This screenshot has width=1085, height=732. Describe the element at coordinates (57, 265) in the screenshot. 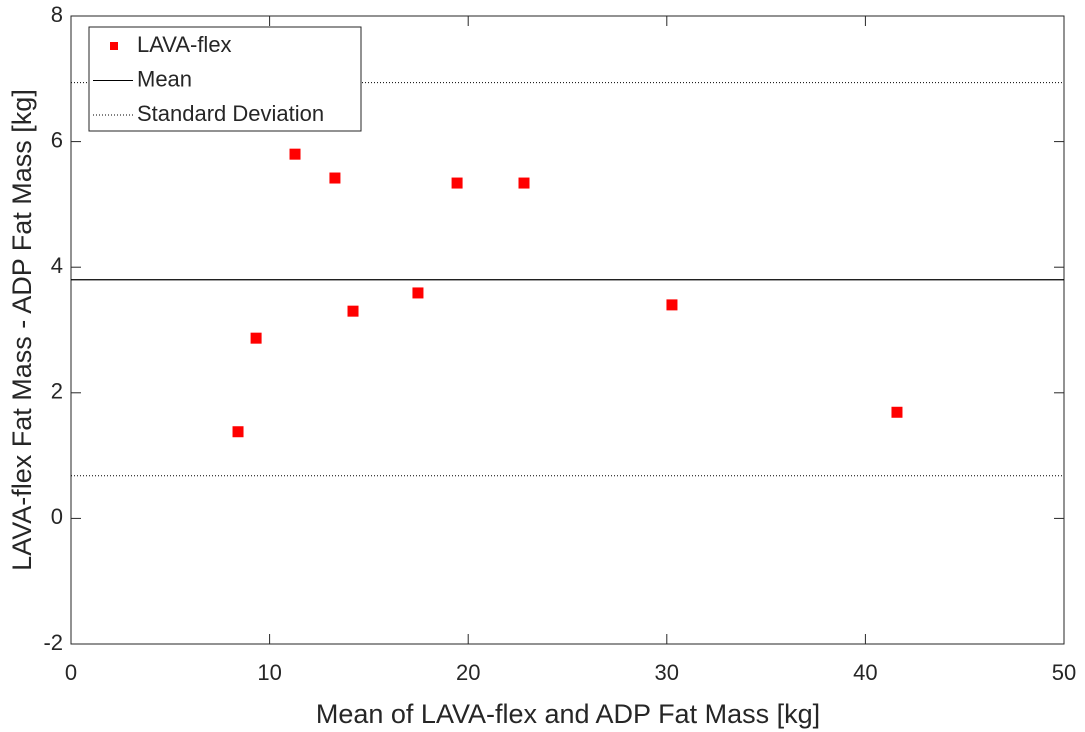

I see `y-tick-label: 4` at that location.